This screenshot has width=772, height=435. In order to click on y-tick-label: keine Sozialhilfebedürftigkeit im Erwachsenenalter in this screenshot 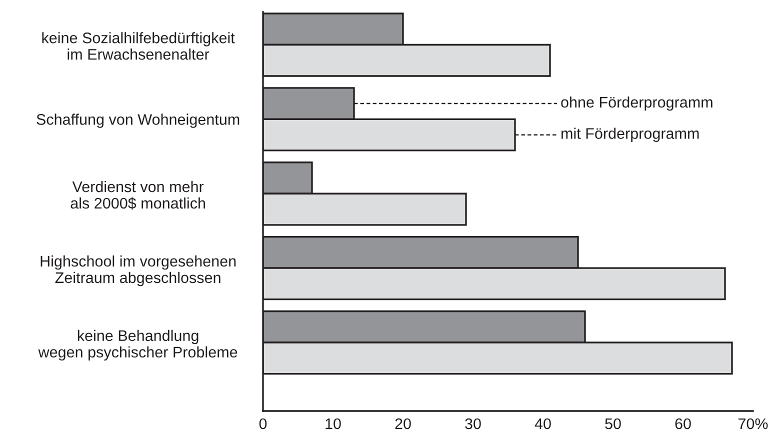, I will do `click(138, 46)`.